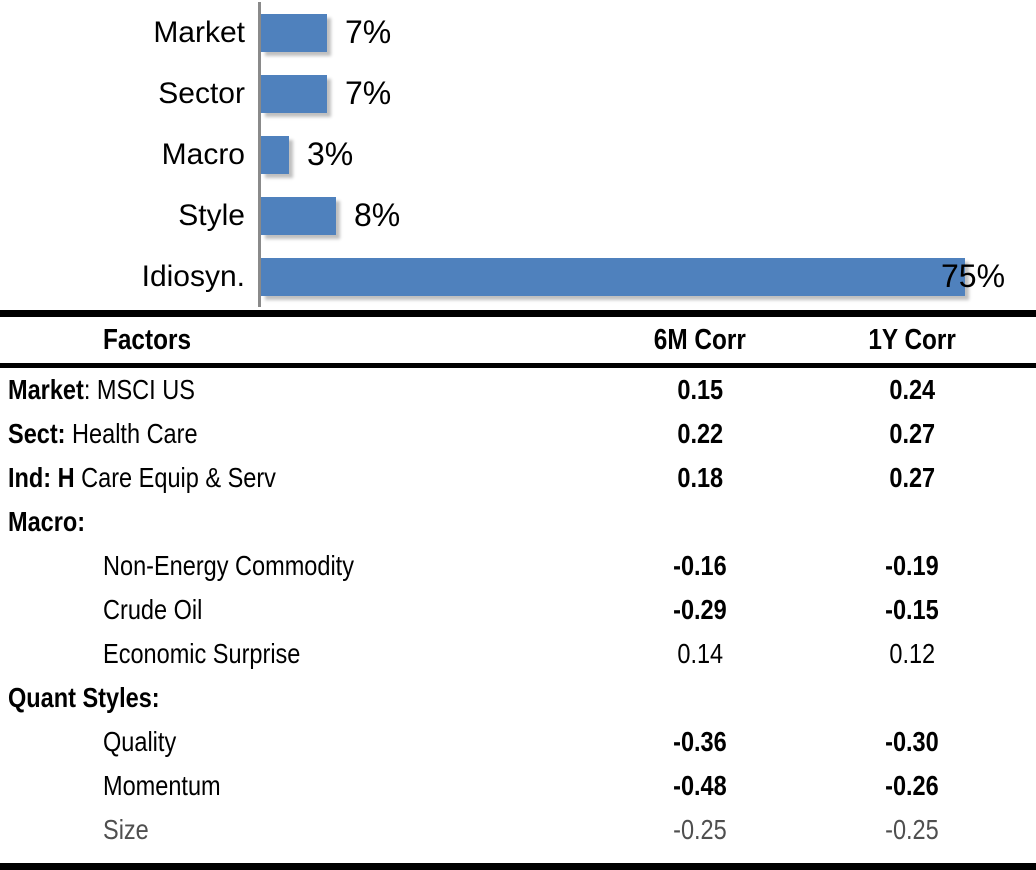  I want to click on factor-label-cell: Ind: H Care Equip & Serv, so click(293, 478).